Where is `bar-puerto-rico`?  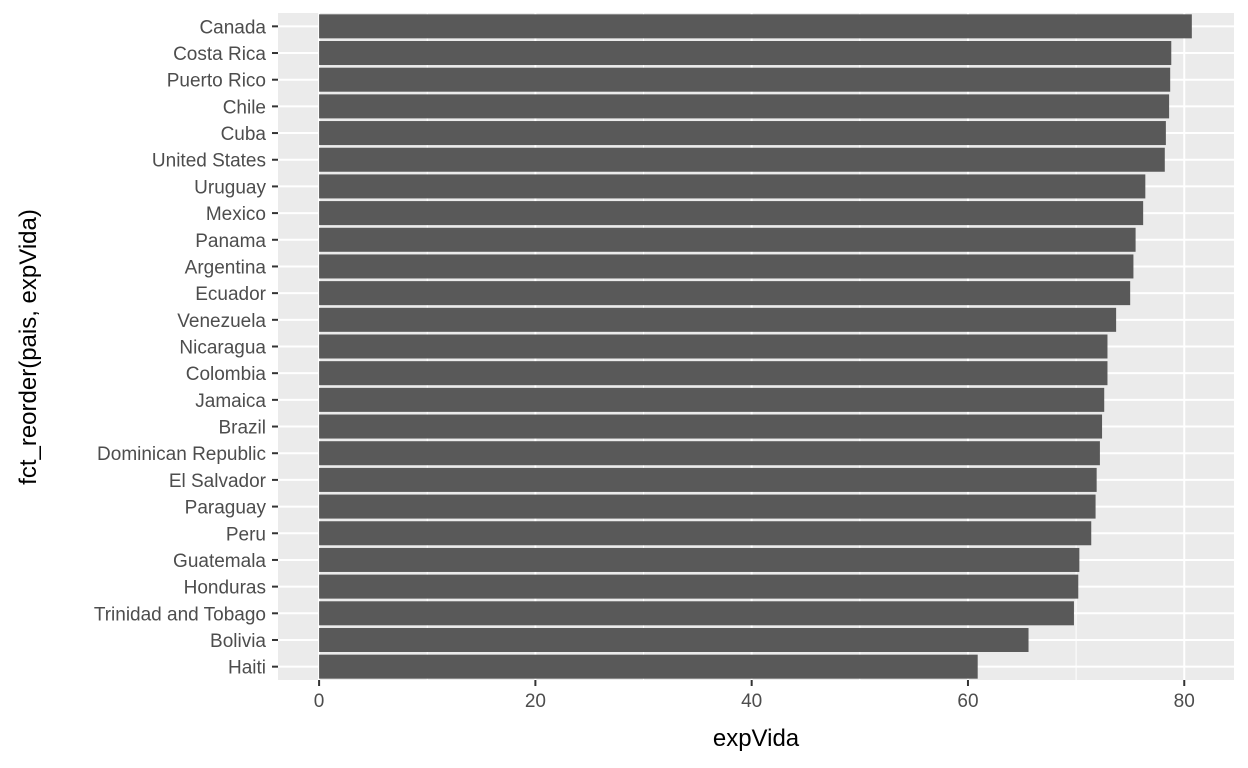 bar-puerto-rico is located at coordinates (745, 79).